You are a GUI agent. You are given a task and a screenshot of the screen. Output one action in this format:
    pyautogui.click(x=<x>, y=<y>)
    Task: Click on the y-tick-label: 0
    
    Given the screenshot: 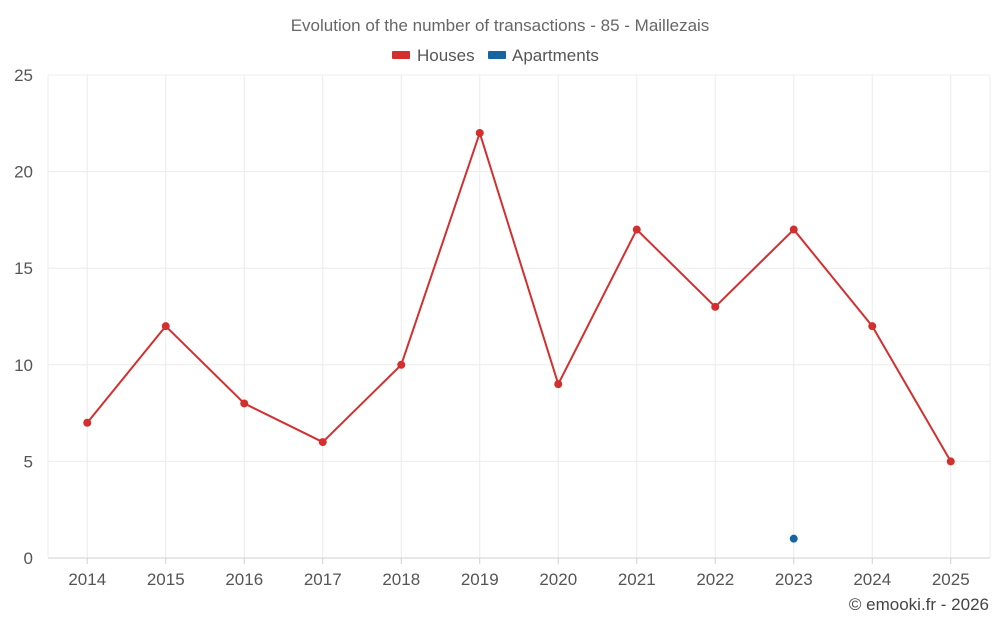 What is the action you would take?
    pyautogui.click(x=28, y=558)
    